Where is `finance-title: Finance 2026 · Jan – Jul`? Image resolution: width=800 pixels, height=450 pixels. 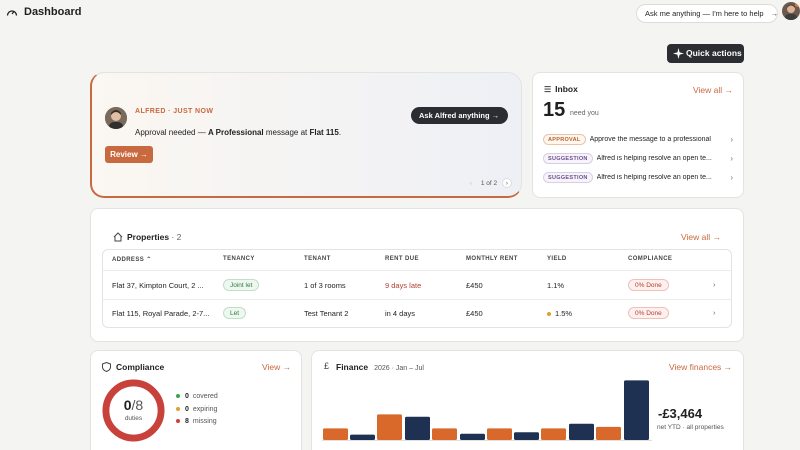 finance-title: Finance 2026 · Jan – Jul is located at coordinates (380, 367).